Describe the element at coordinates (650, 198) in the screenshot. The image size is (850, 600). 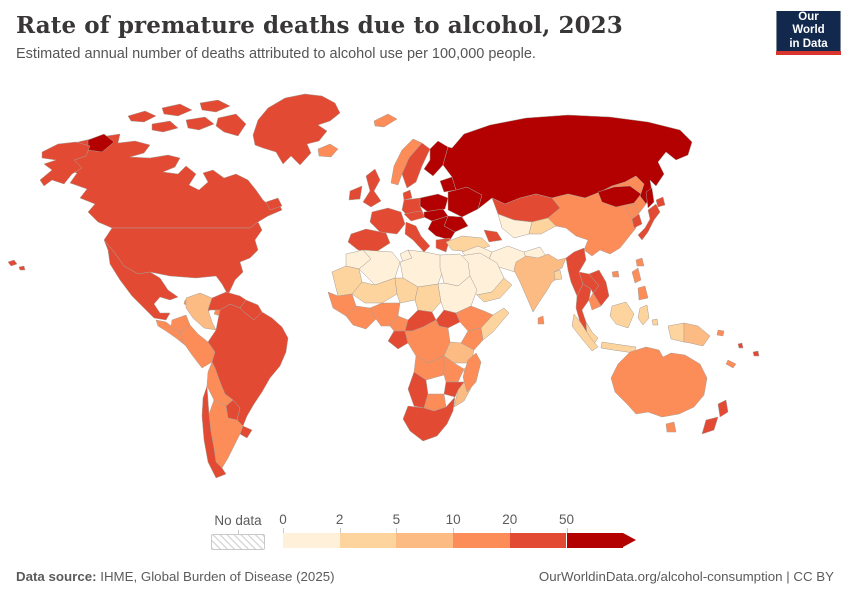
I see `map-region-sakhalin` at that location.